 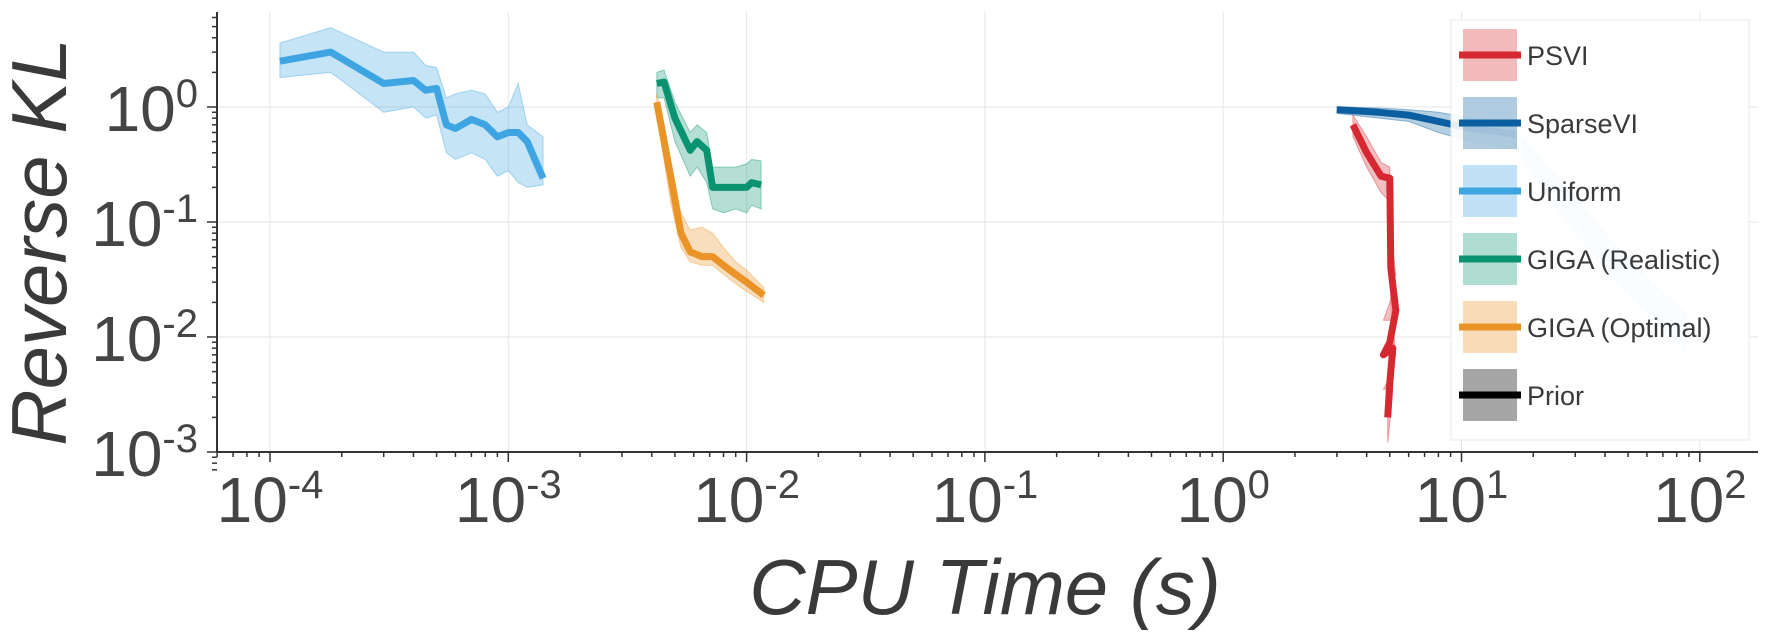 I want to click on legend-label: GIGA (Realistic), so click(x=1624, y=260).